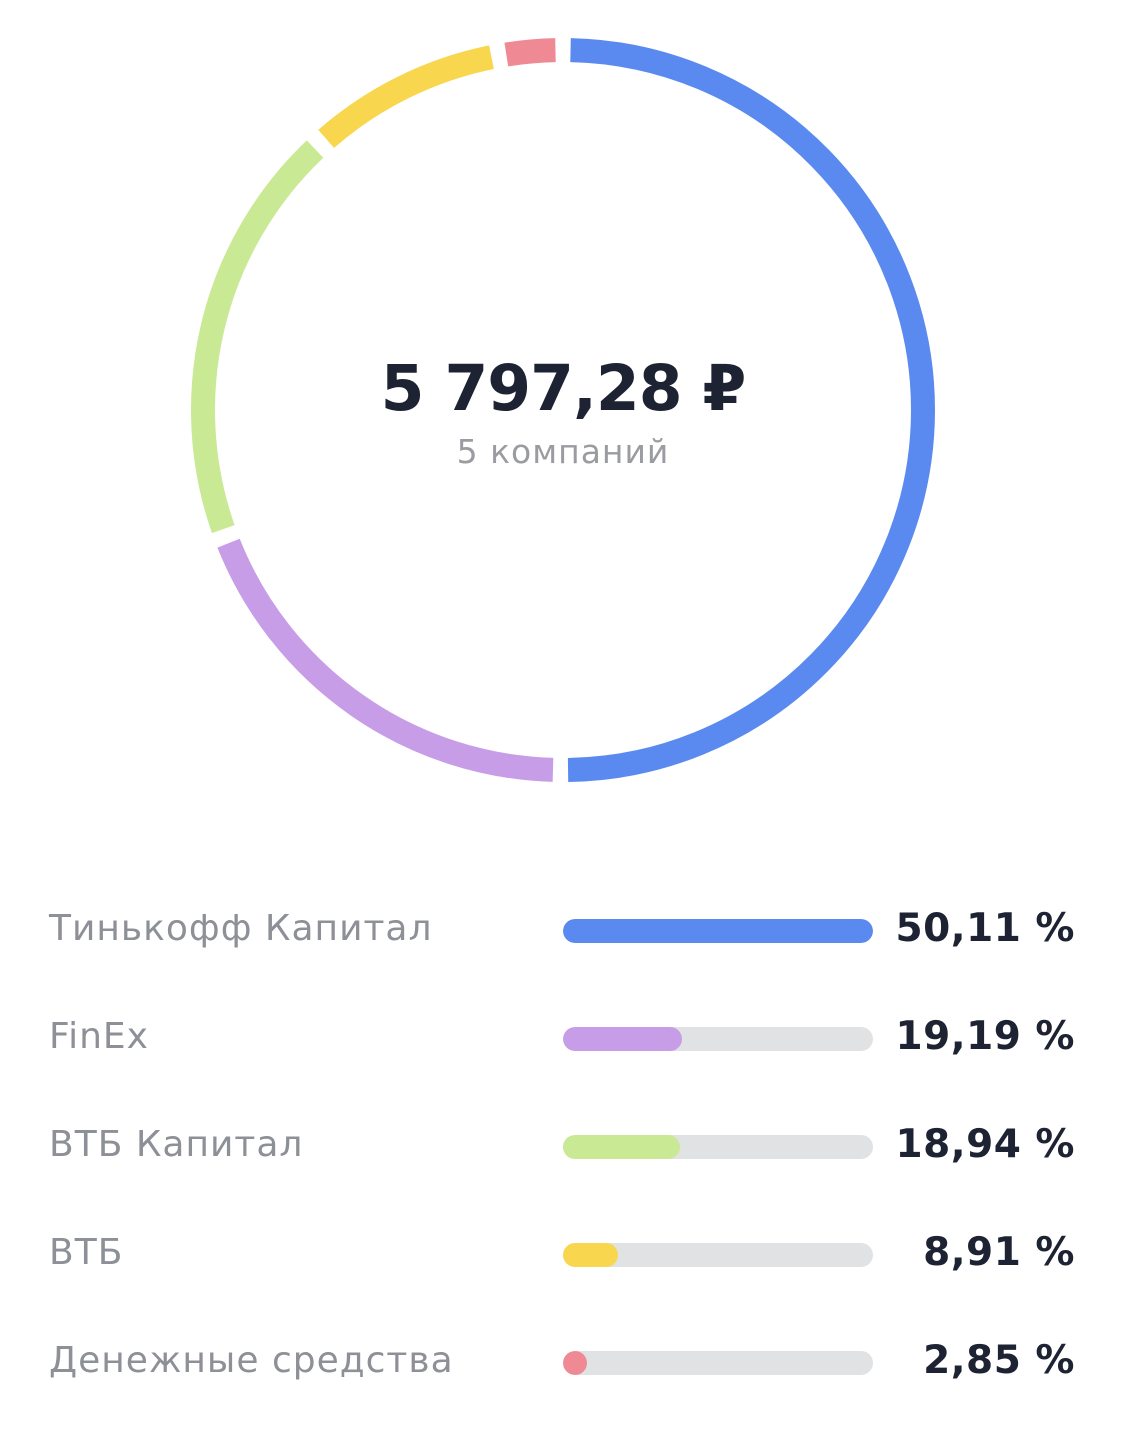 This screenshot has width=1125, height=1437. I want to click on legend-percent: 8,91 %, so click(999, 1252).